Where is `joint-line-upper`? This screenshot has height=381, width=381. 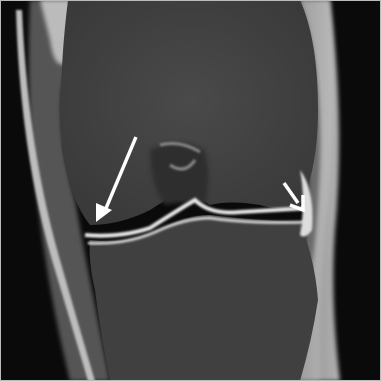
joint-line-upper is located at coordinates (197, 217).